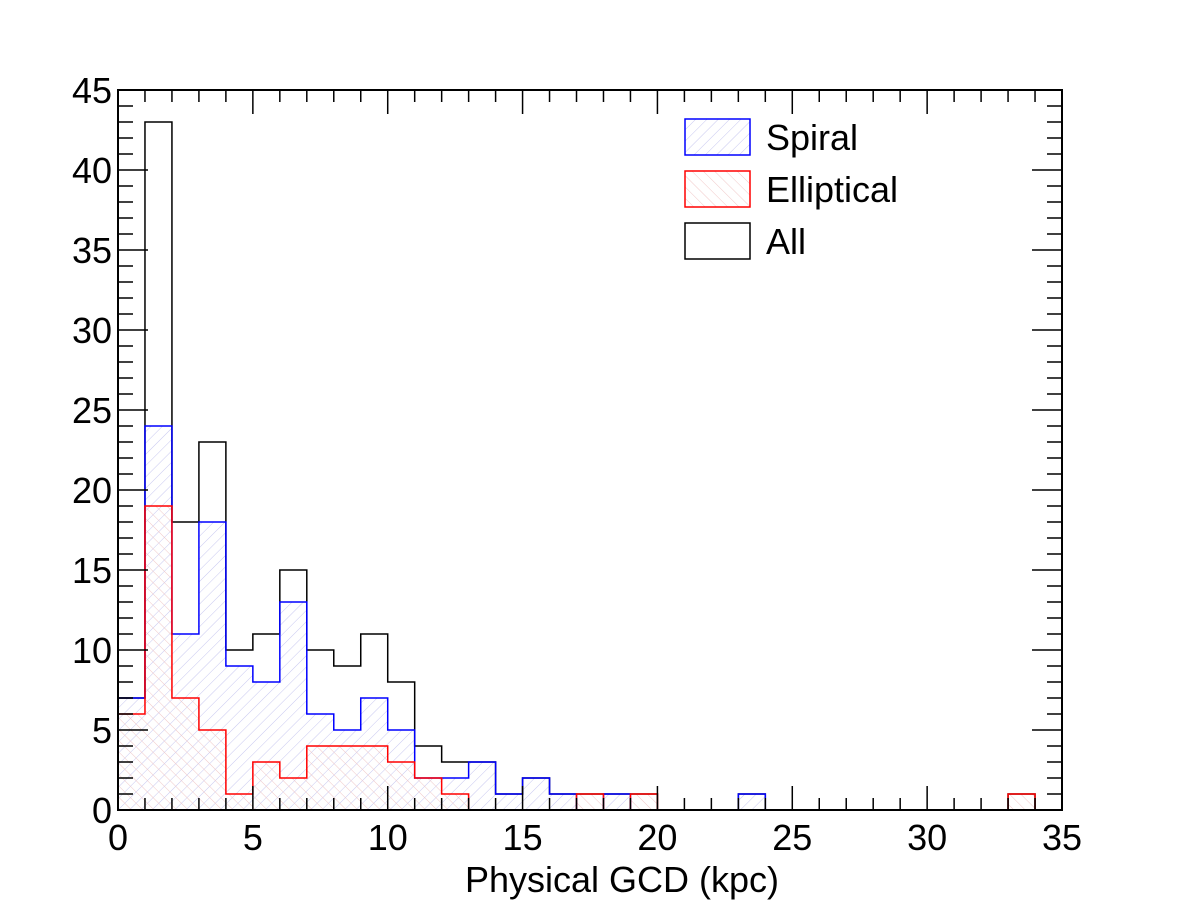  What do you see at coordinates (717, 189) in the screenshot?
I see `legend-swatch-elliptical` at bounding box center [717, 189].